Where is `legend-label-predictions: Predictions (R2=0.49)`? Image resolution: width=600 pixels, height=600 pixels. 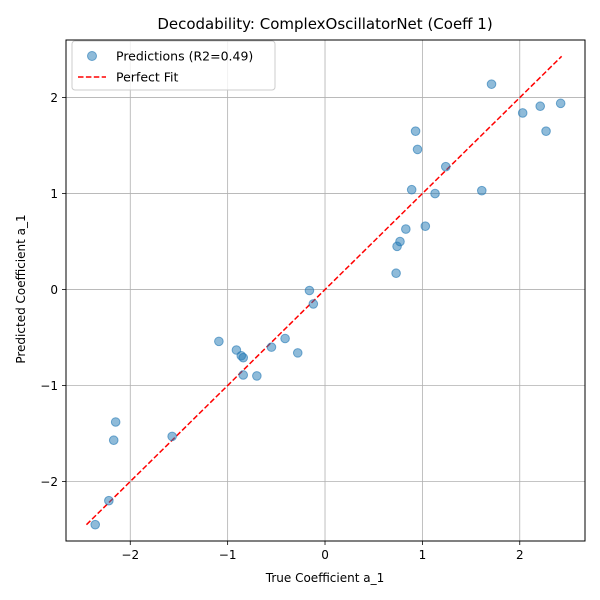 legend-label-predictions: Predictions (R2=0.49) is located at coordinates (184, 56).